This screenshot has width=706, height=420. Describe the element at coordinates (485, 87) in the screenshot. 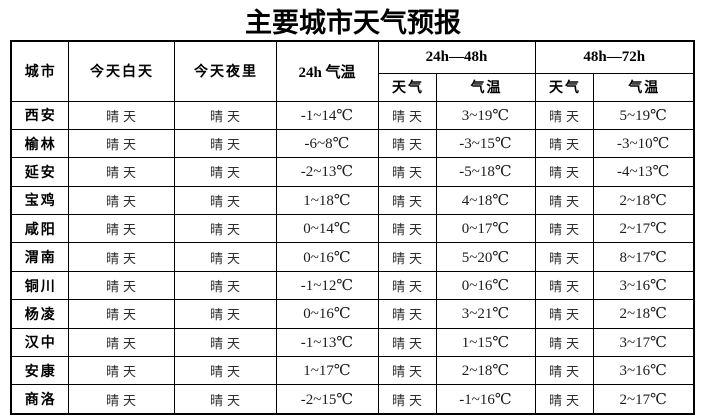

I see `header-temp-24h-48h: 气温` at that location.